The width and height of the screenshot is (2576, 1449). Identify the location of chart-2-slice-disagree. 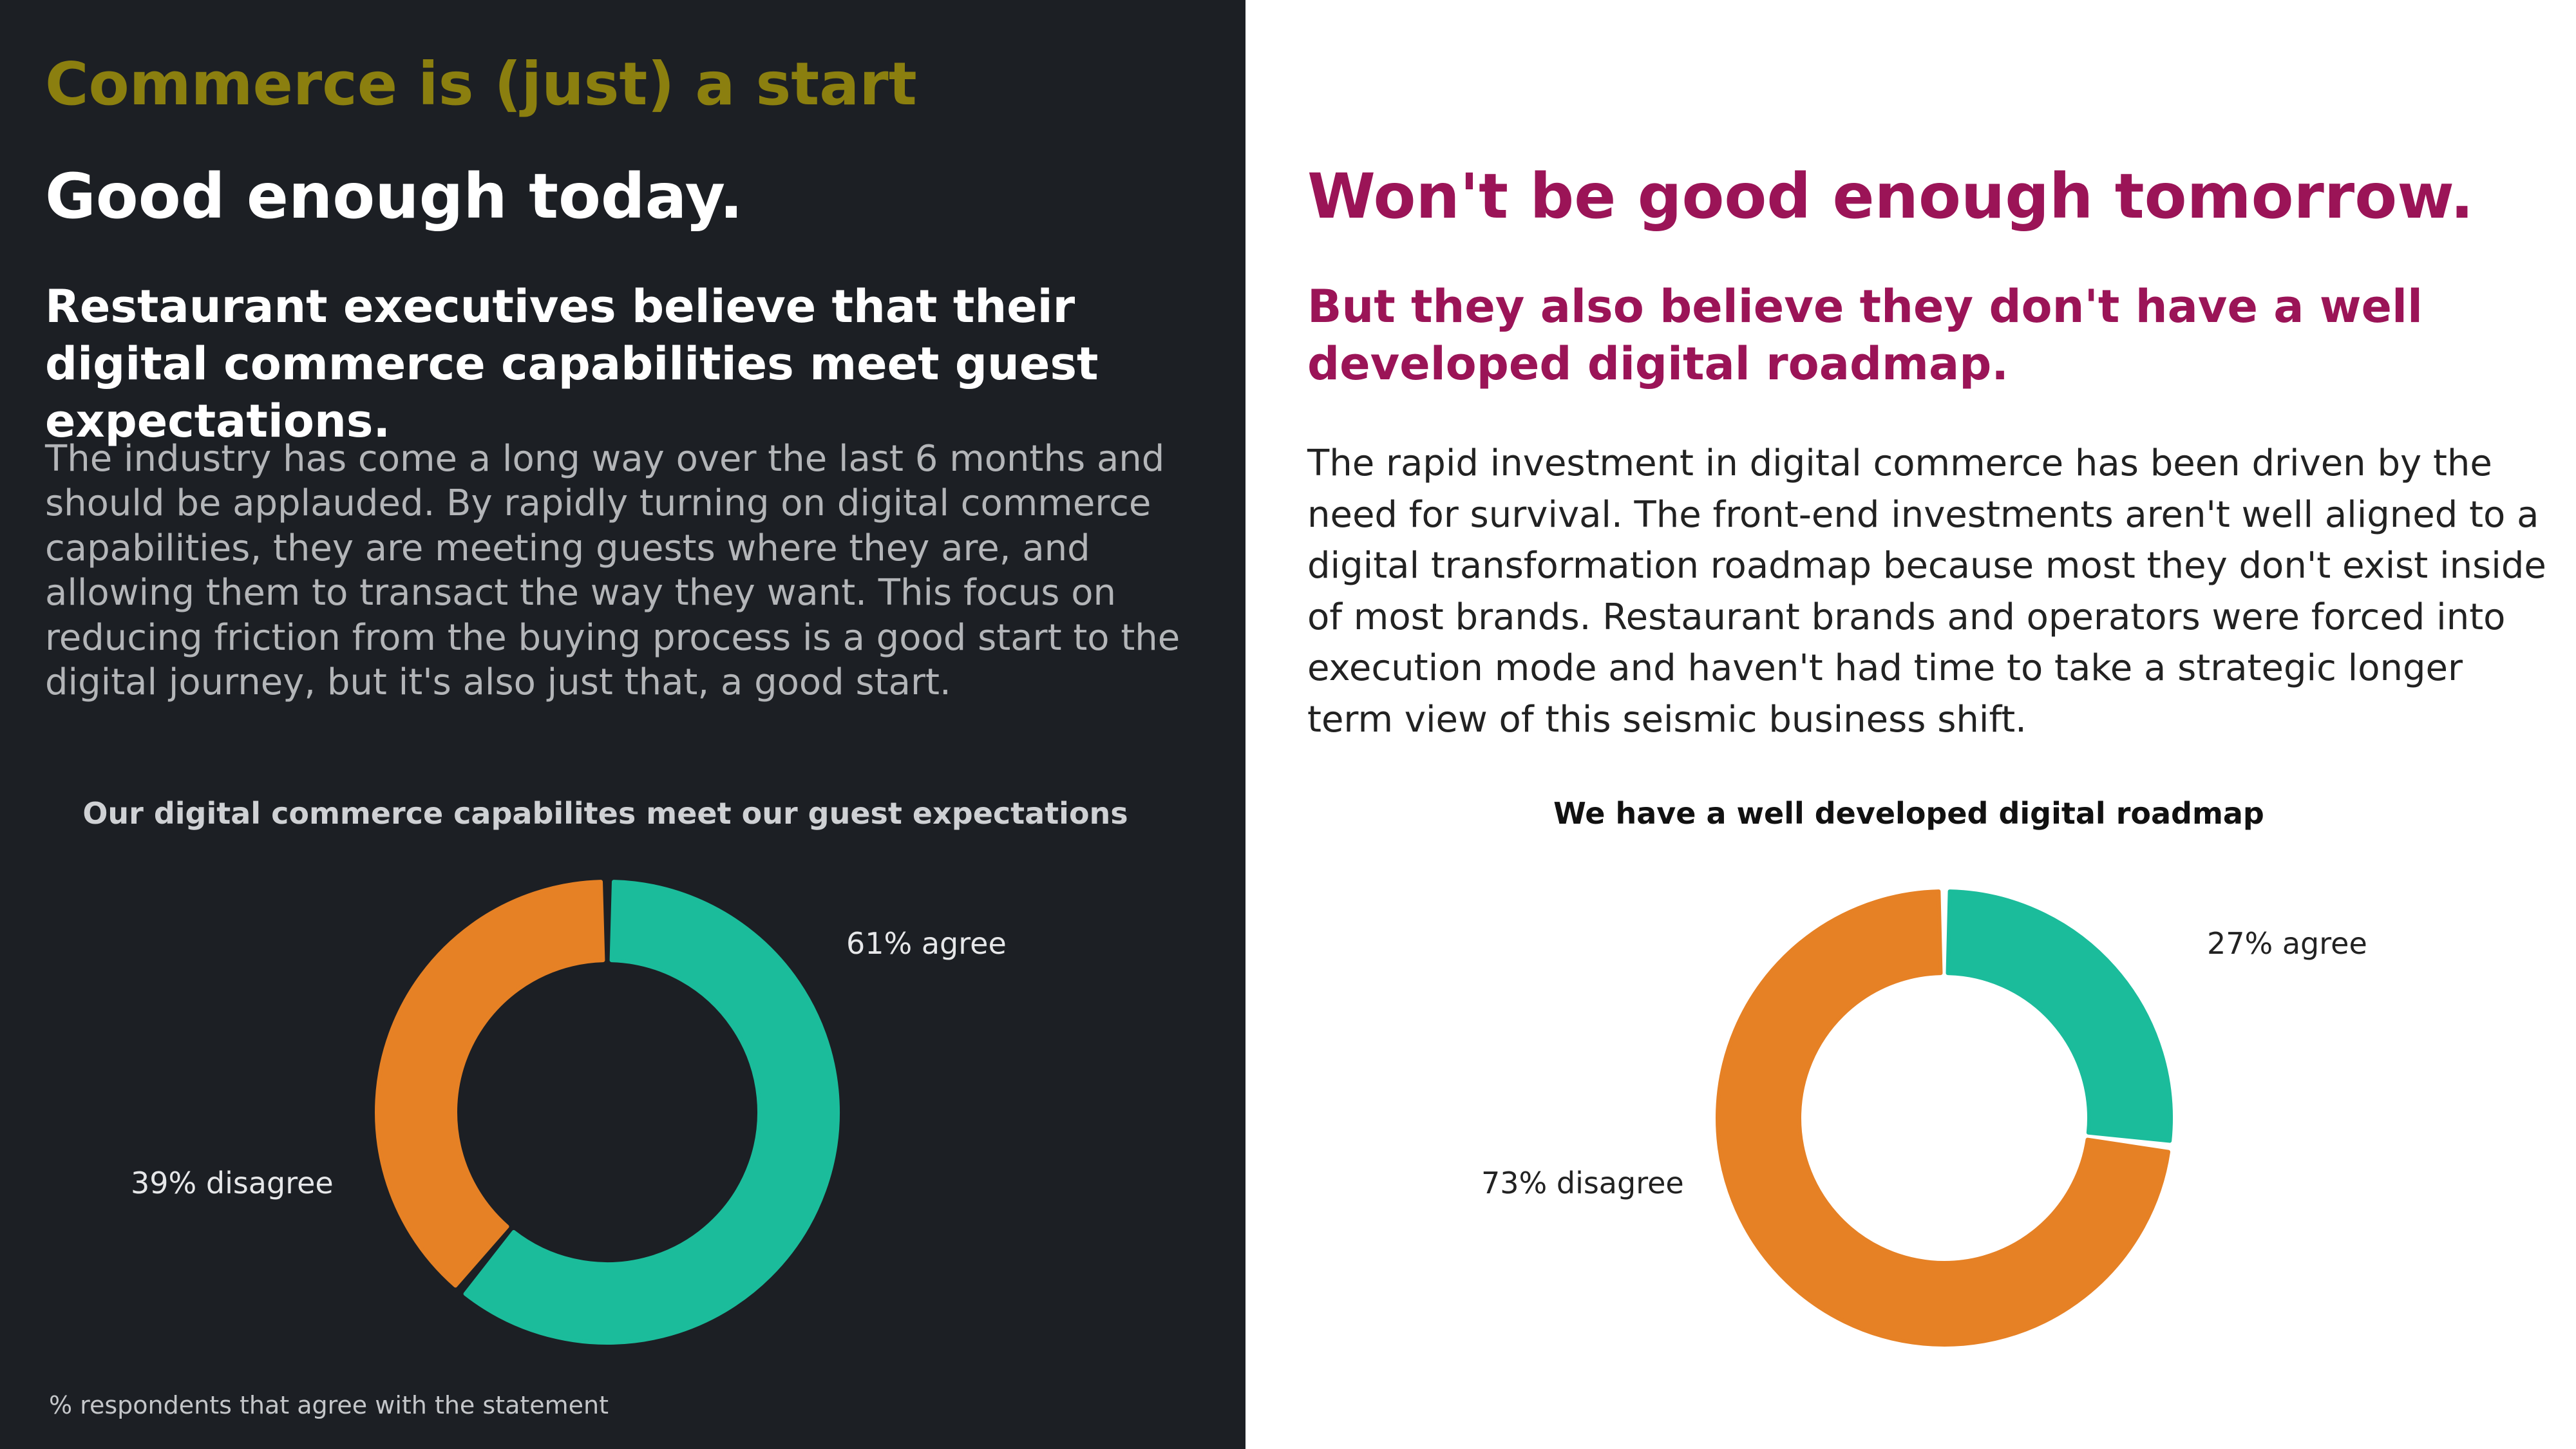
(1944, 1118).